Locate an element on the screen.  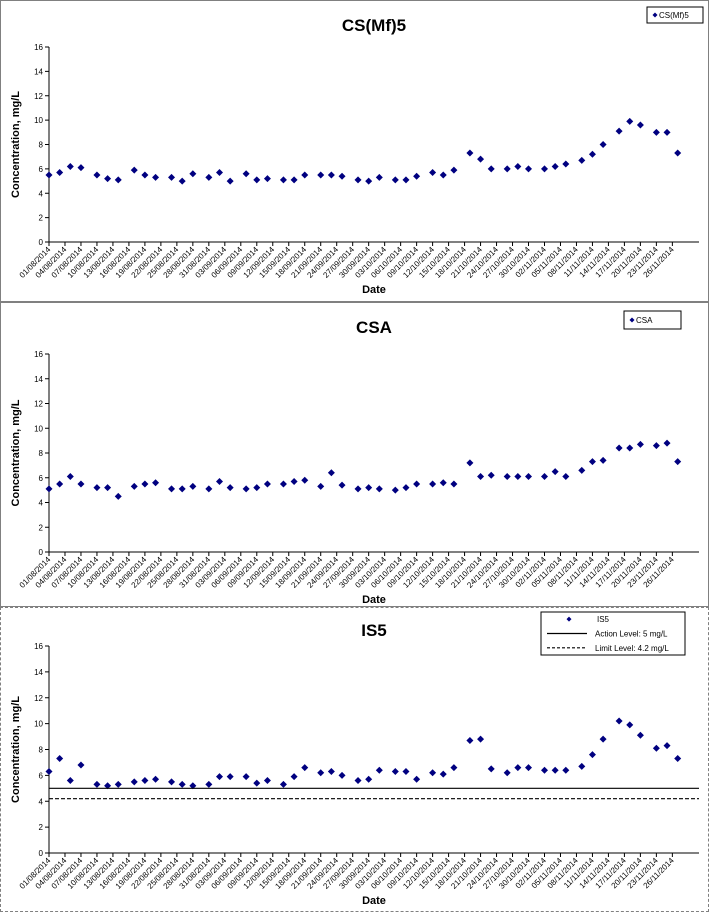
legend: CS(Mf)5 is located at coordinates (675, 15).